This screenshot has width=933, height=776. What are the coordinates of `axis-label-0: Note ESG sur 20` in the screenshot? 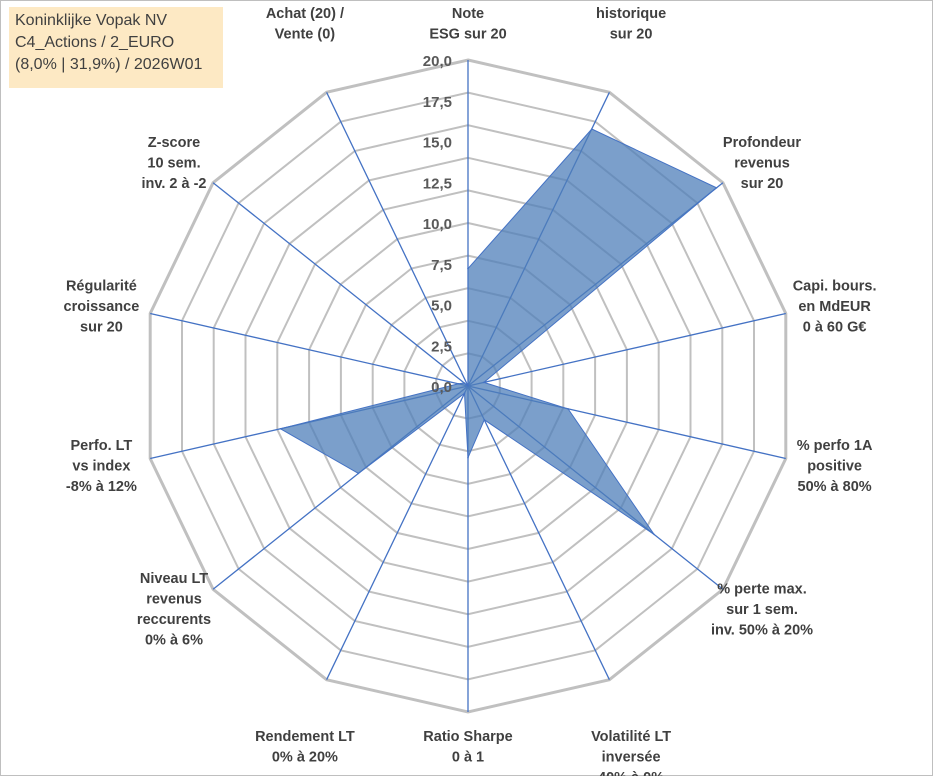 It's located at (467, 24).